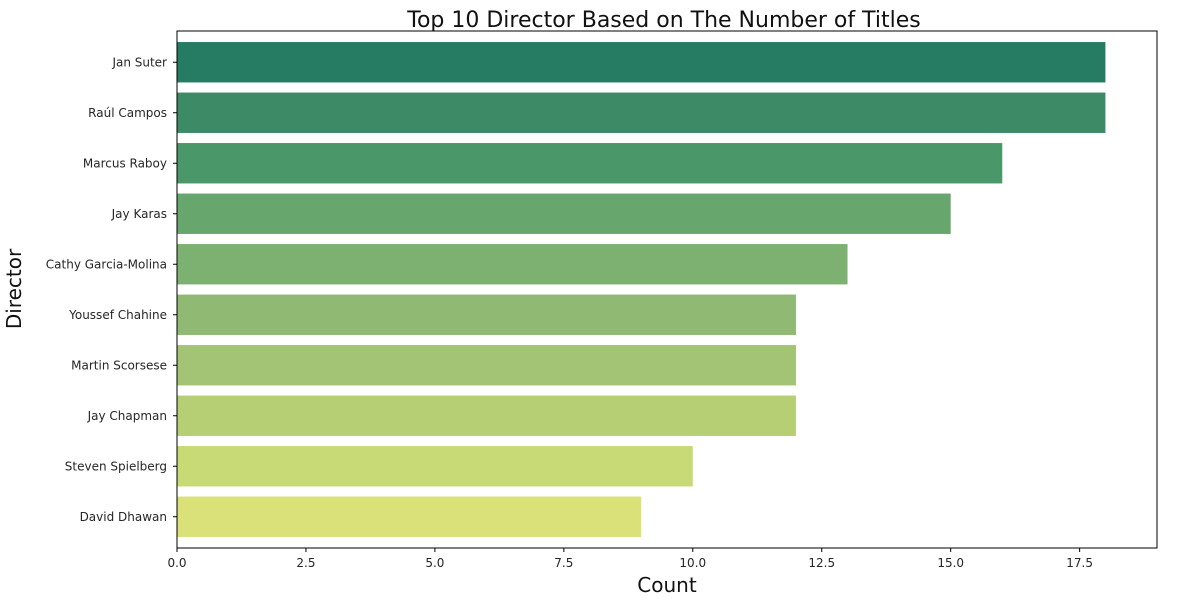 Image resolution: width=1197 pixels, height=601 pixels. I want to click on y-tick-label: Steven Spielberg, so click(116, 466).